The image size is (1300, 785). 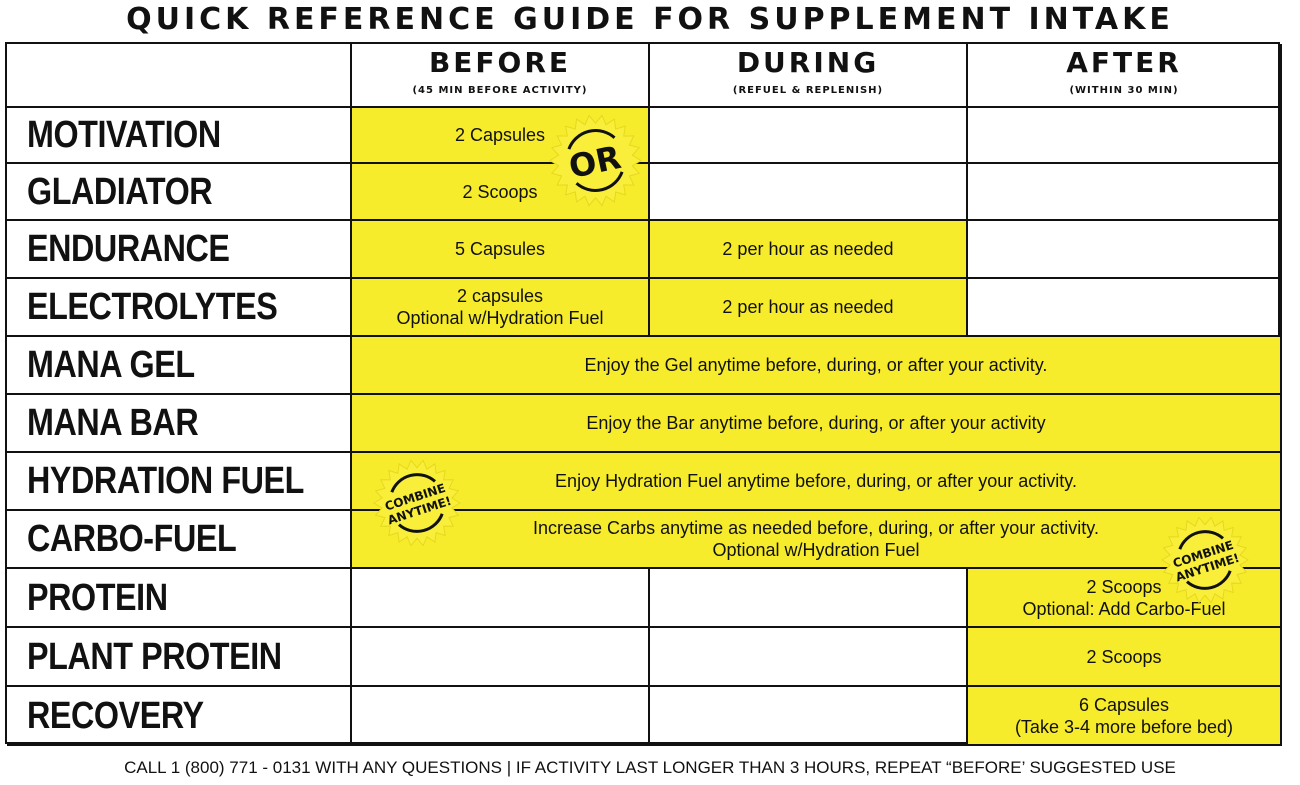 What do you see at coordinates (97, 597) in the screenshot?
I see `product-name: PROTEIN` at bounding box center [97, 597].